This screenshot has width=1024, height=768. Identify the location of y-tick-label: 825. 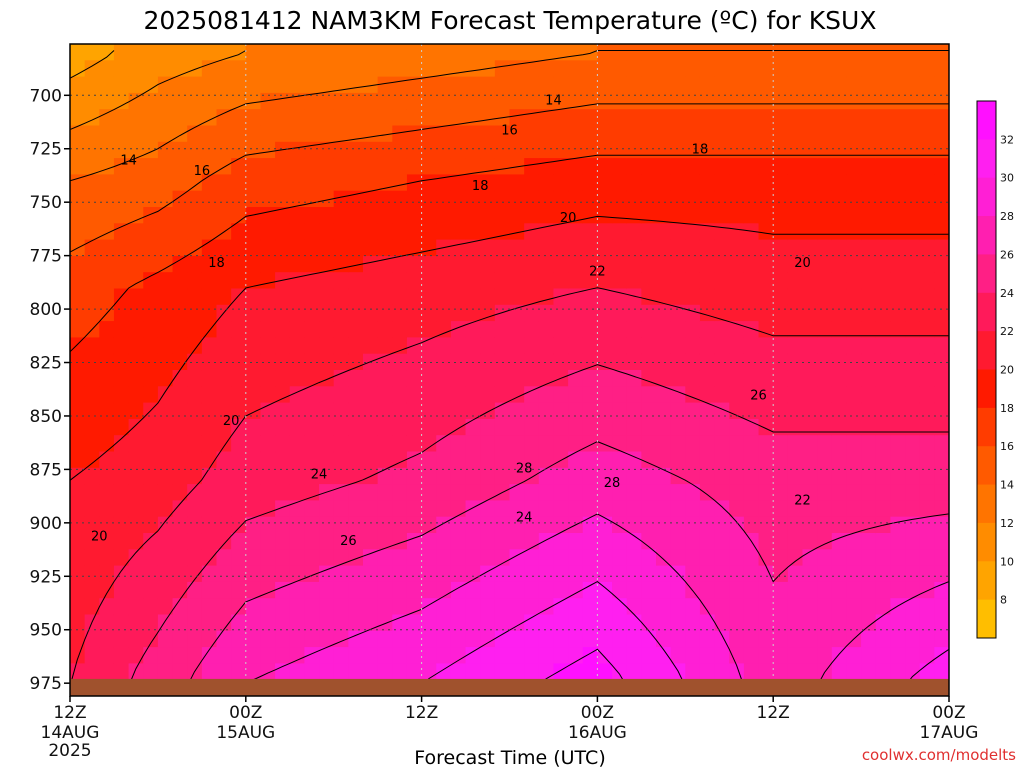
(46, 364).